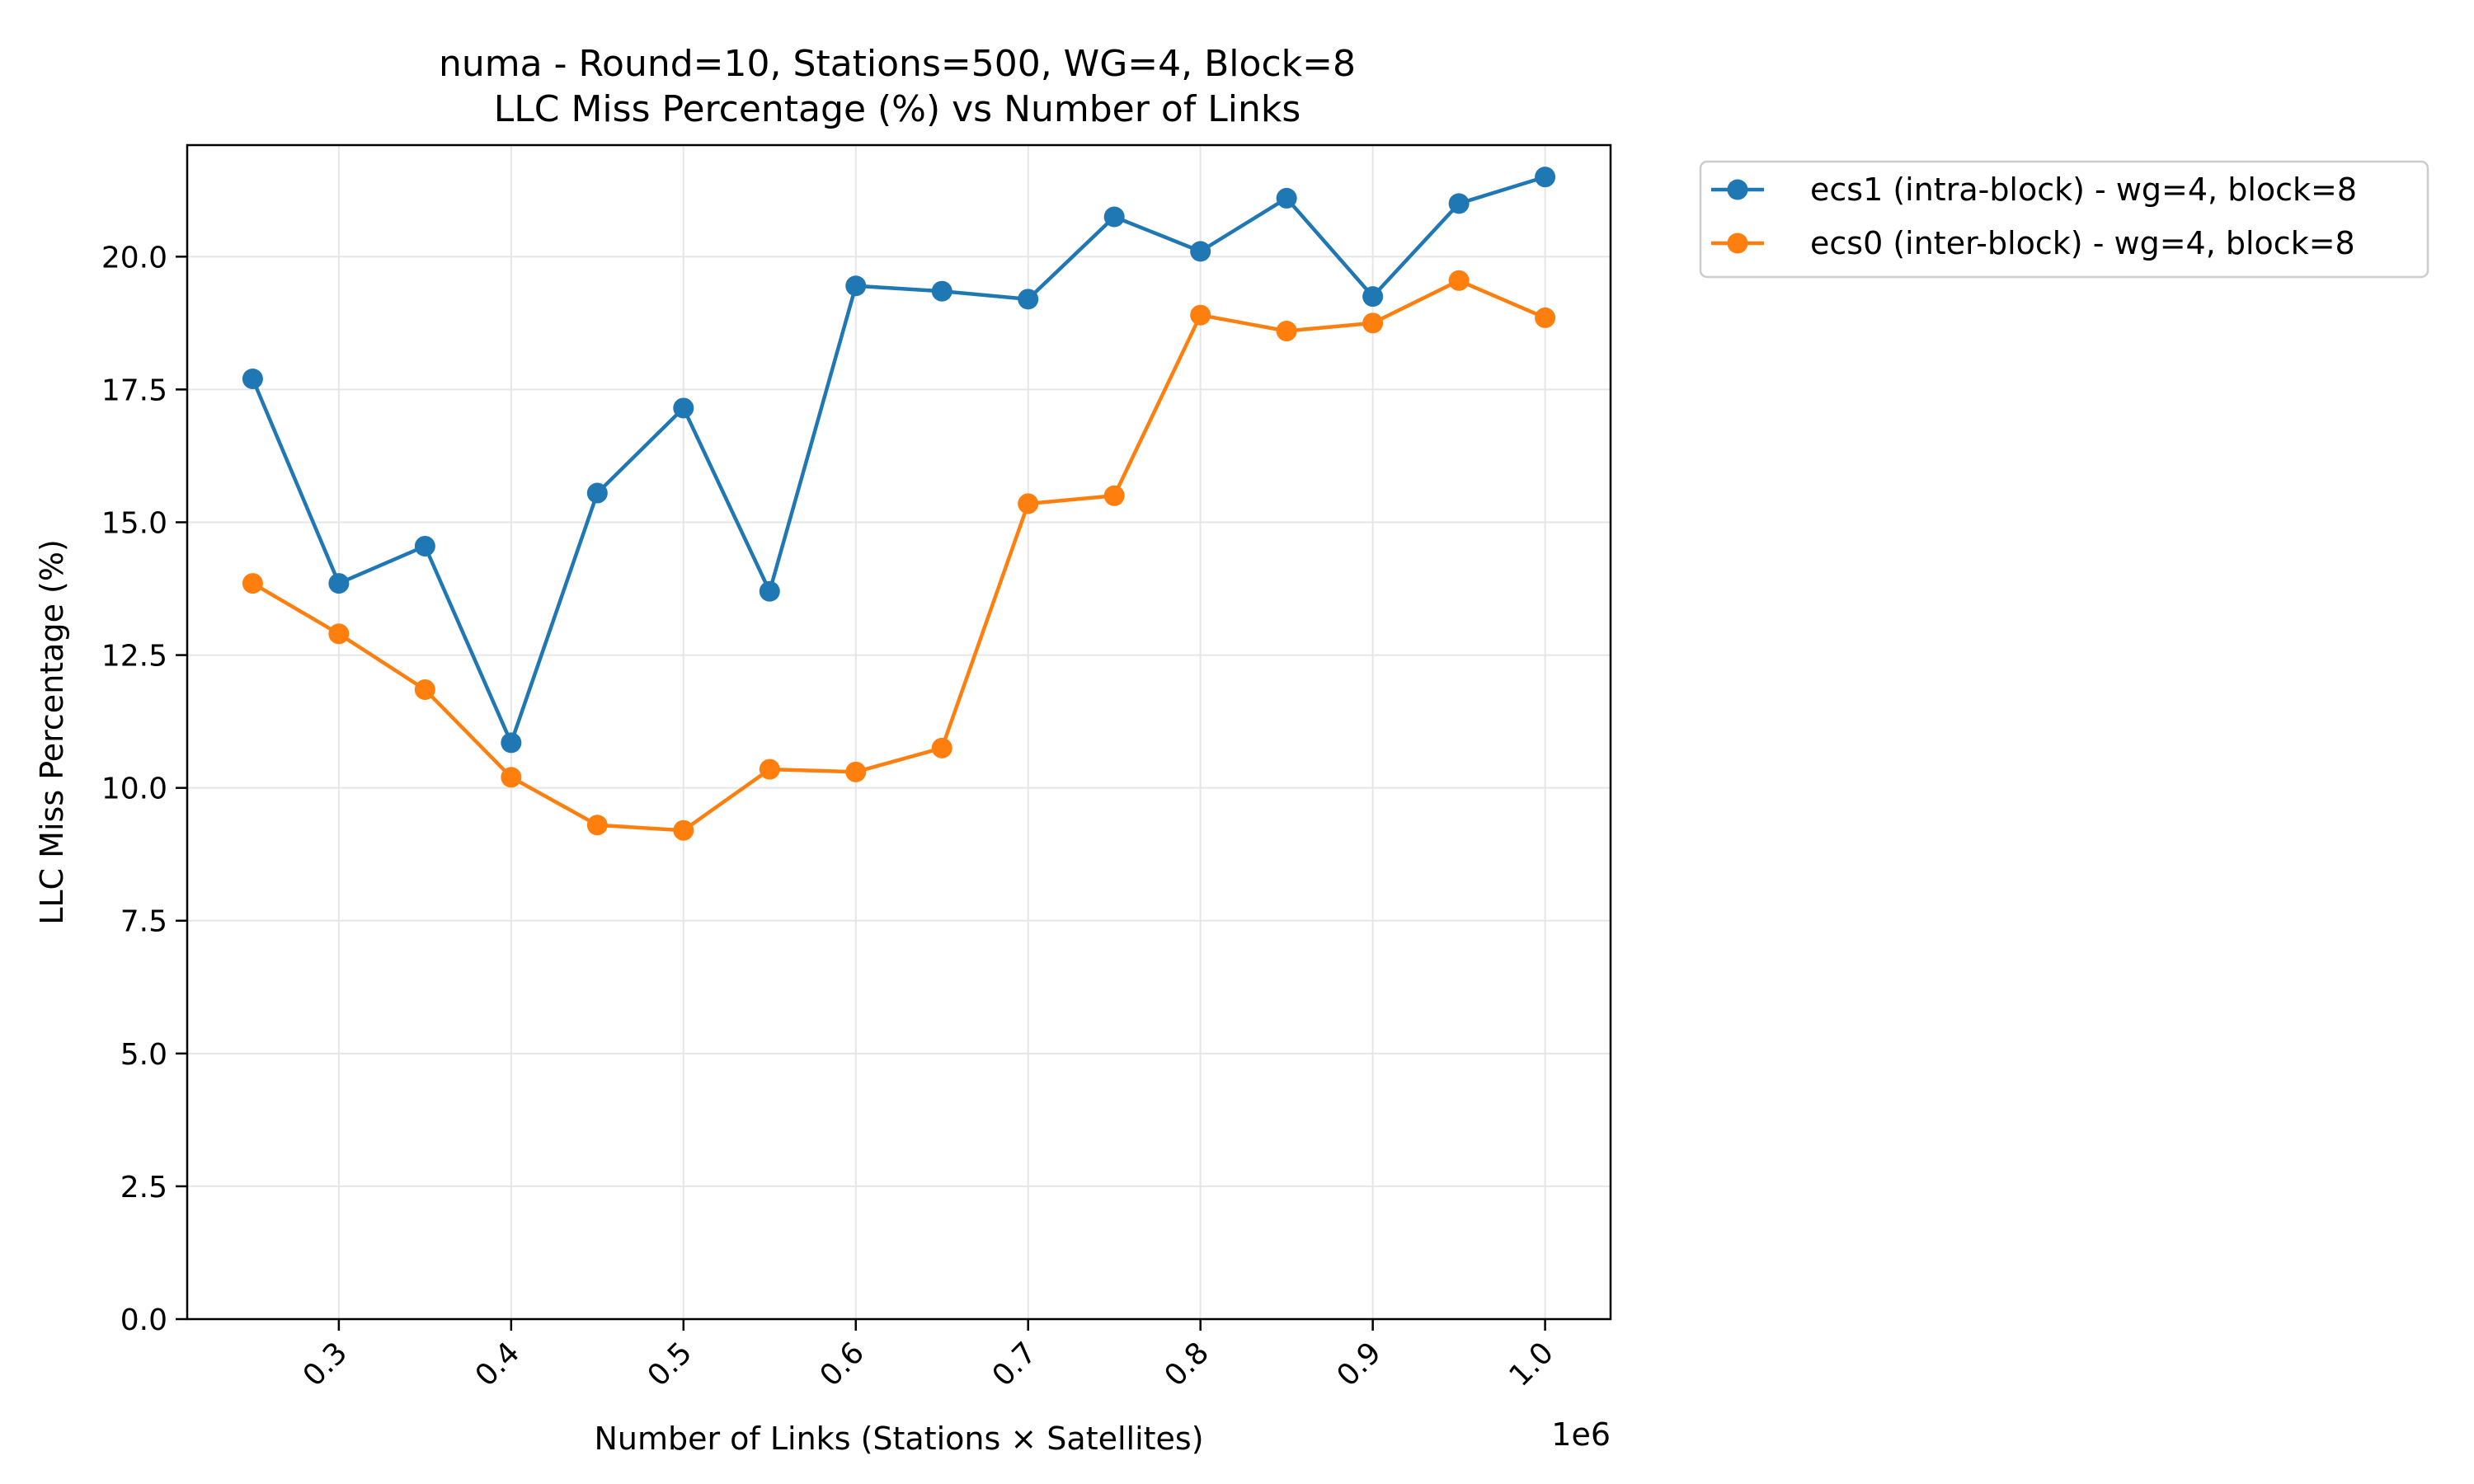  I want to click on legend-label-ecs0: ecs0 (inter-block) - wg=4, block=8, so click(2082, 243).